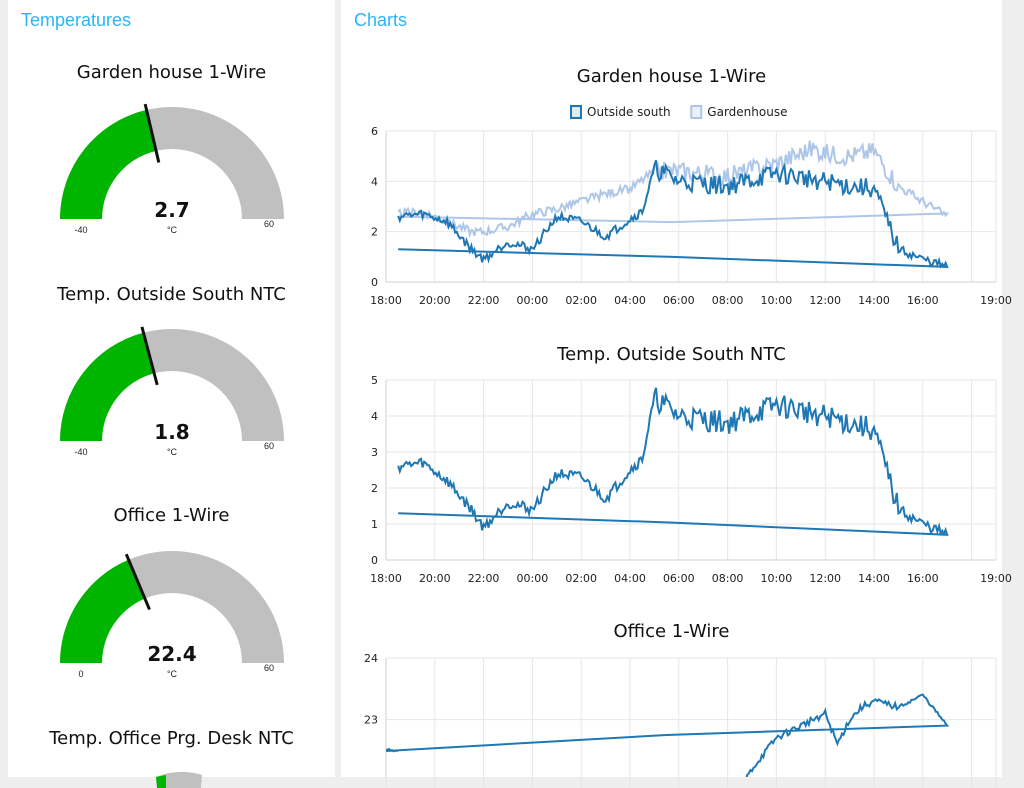 The width and height of the screenshot is (1024, 788). I want to click on gauge-min-label: 0, so click(80, 674).